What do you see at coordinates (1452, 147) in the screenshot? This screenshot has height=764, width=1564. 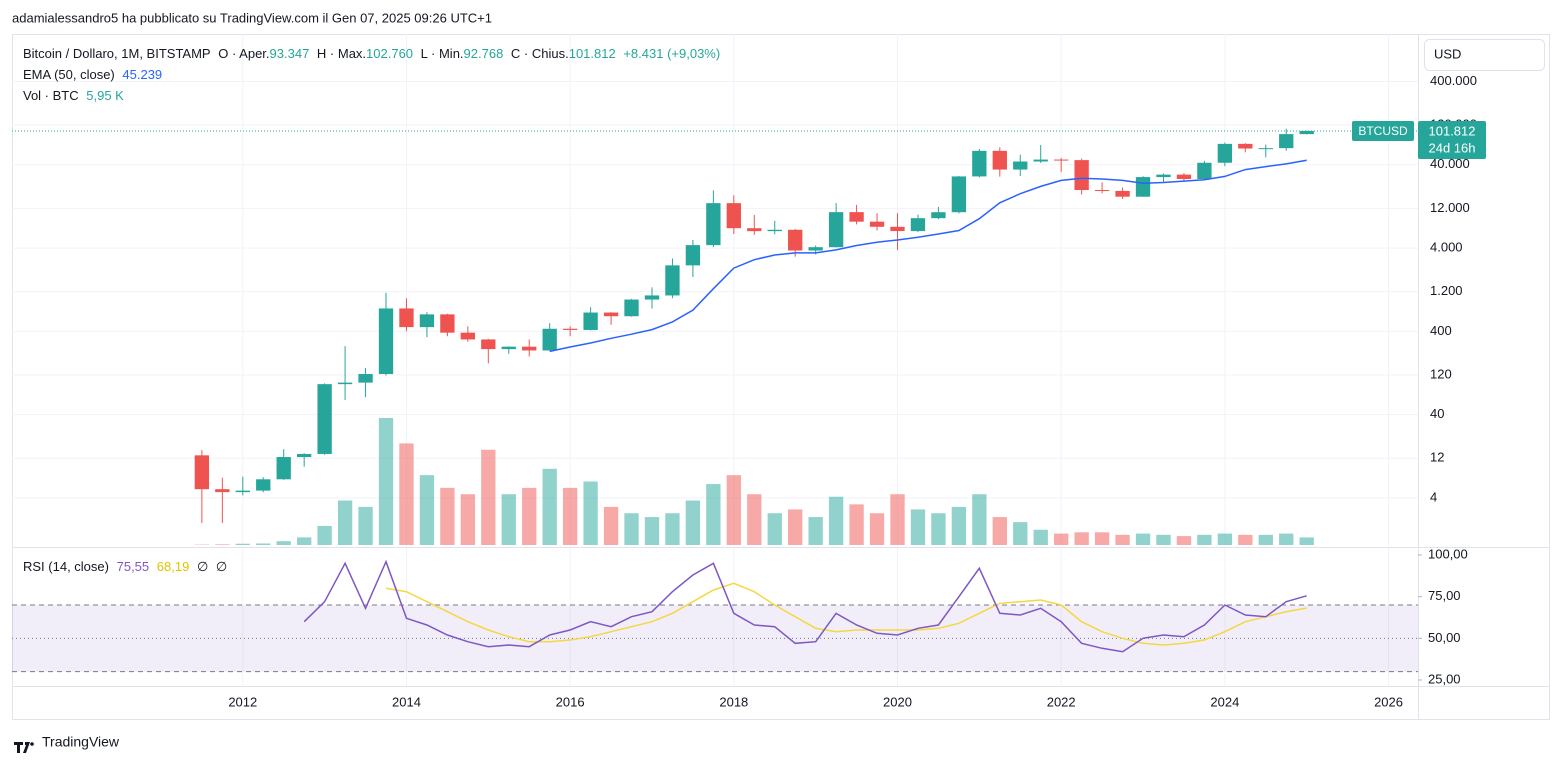 I see `countdown: 24d 16h` at bounding box center [1452, 147].